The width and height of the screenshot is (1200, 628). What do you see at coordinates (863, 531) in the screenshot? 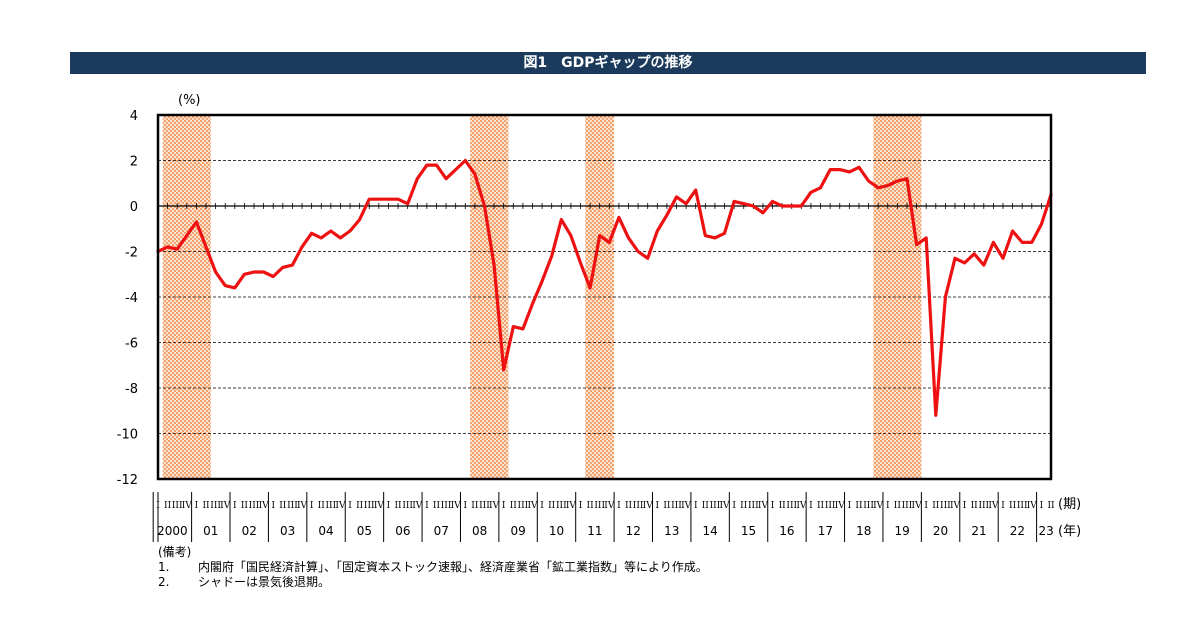
I see `x-year-label: 18` at bounding box center [863, 531].